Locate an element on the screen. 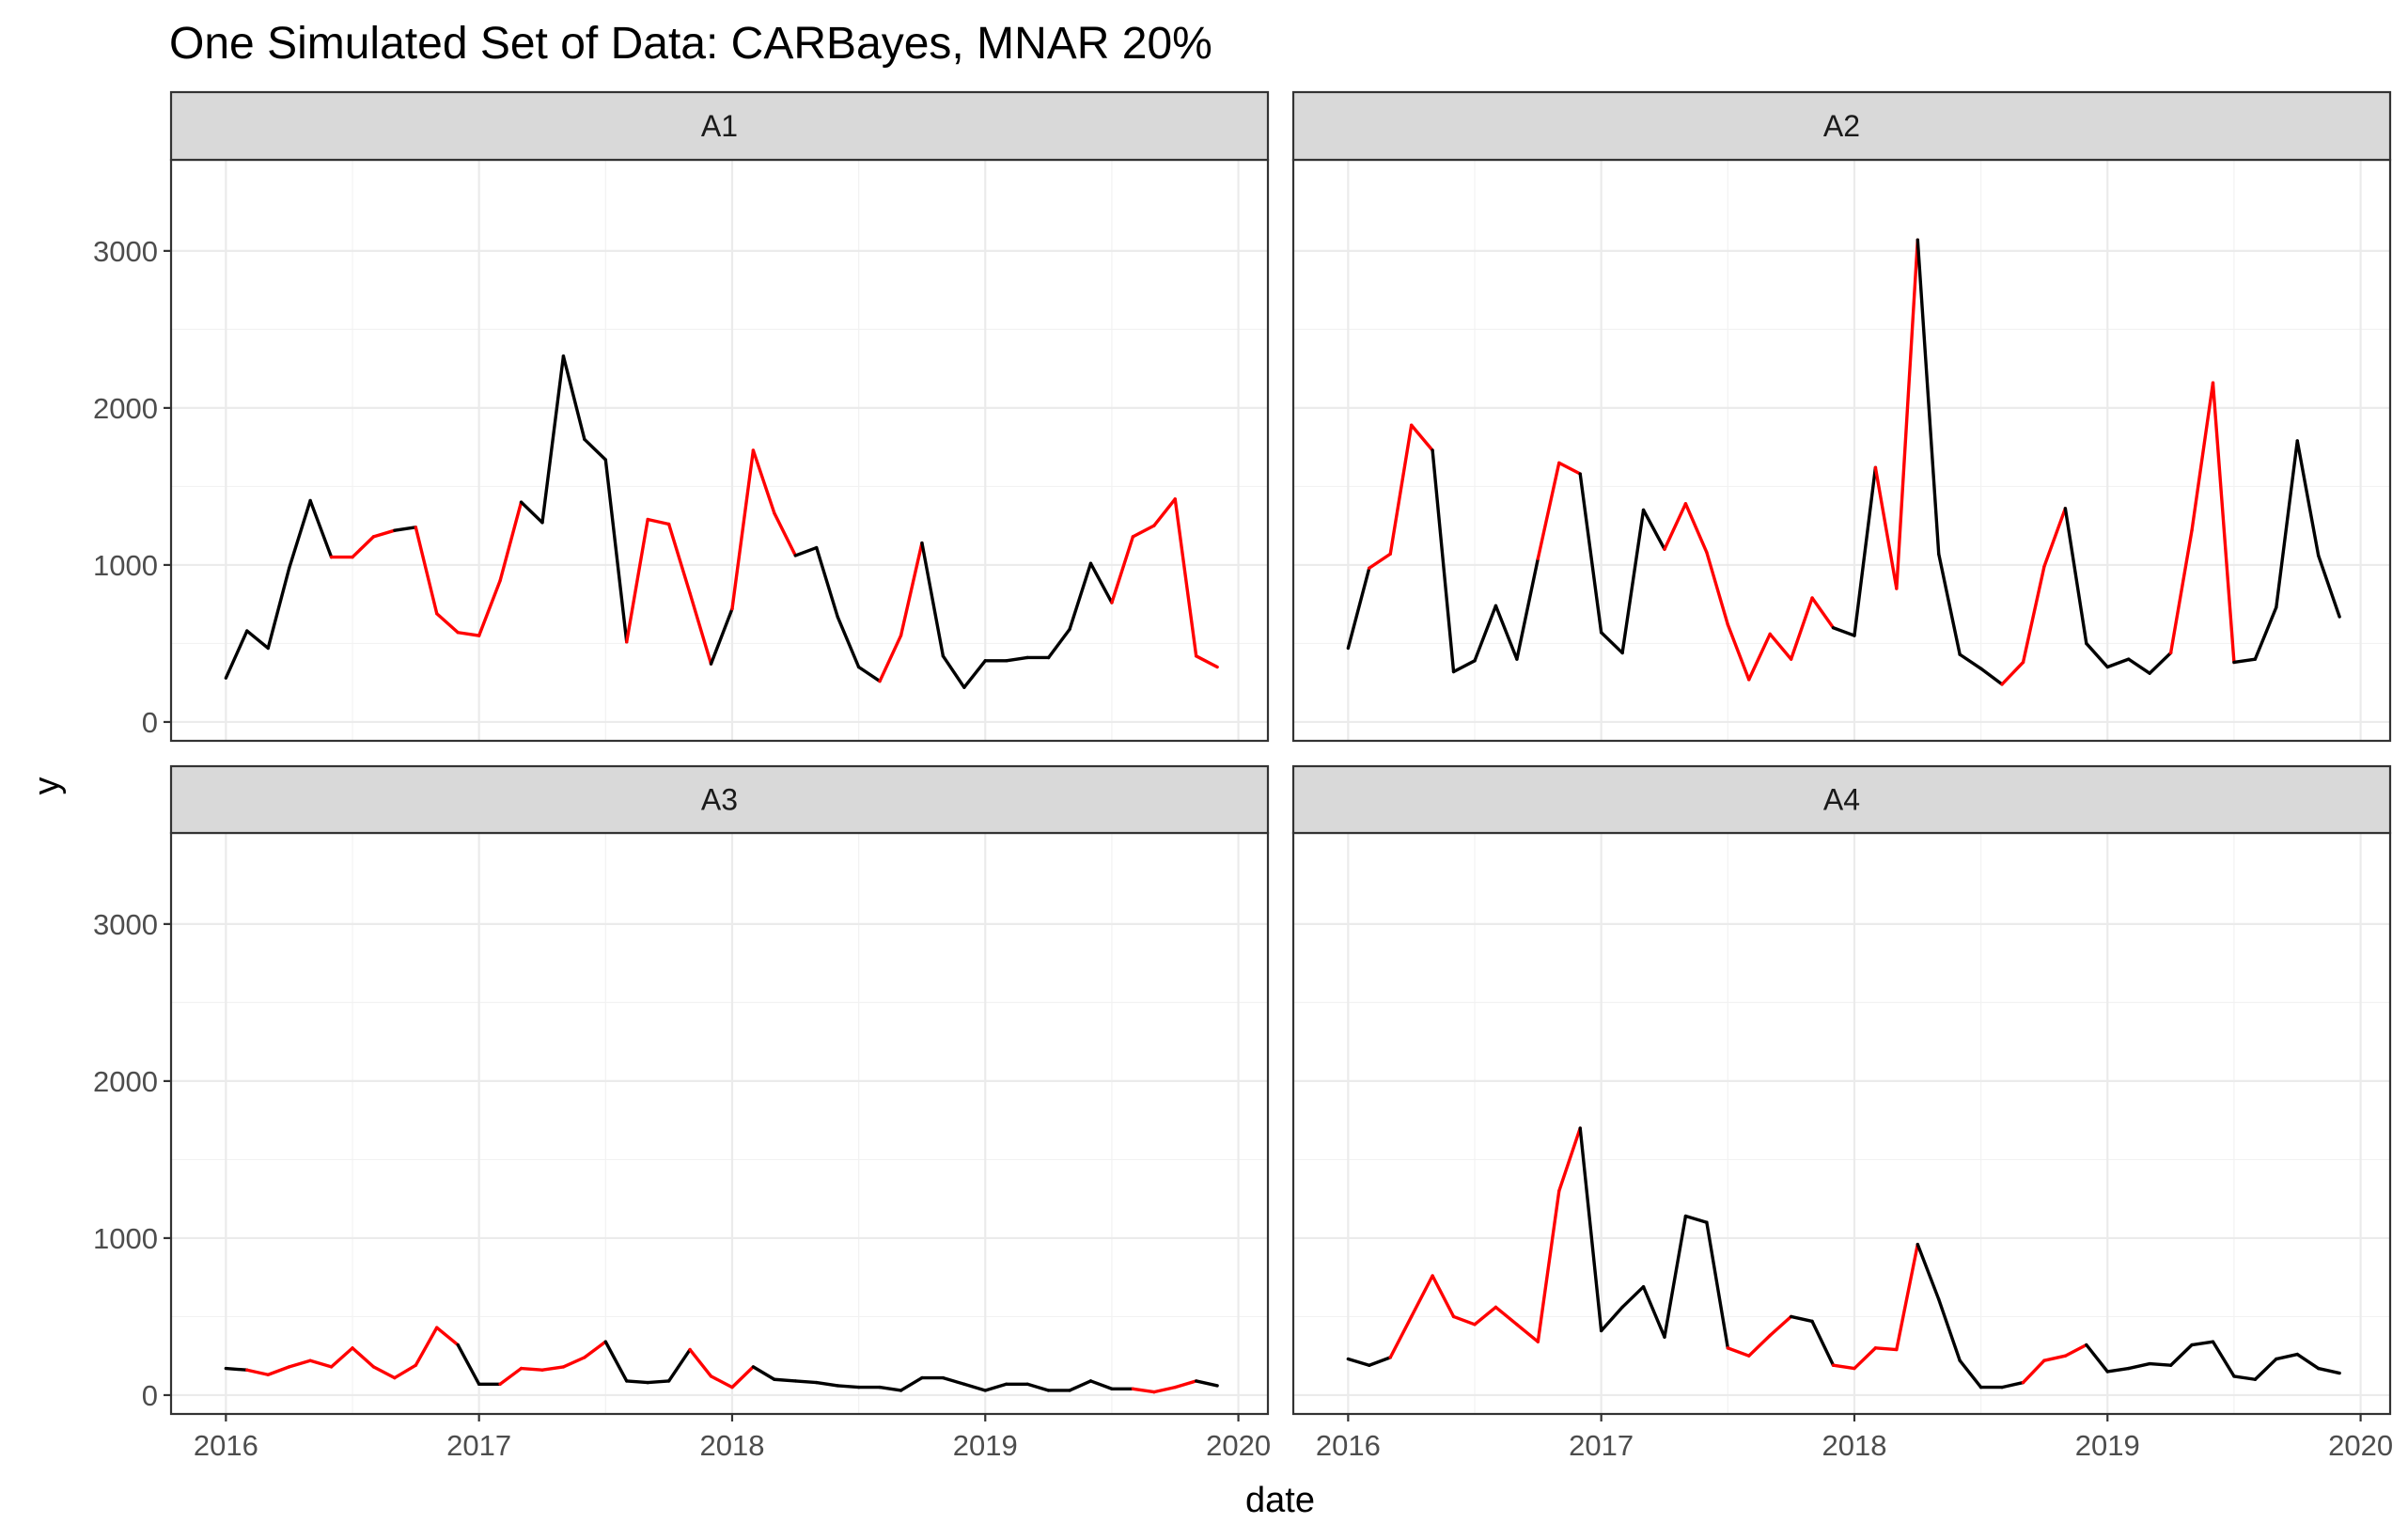 The width and height of the screenshot is (2408, 1539). facet-strip is located at coordinates (1841, 126).